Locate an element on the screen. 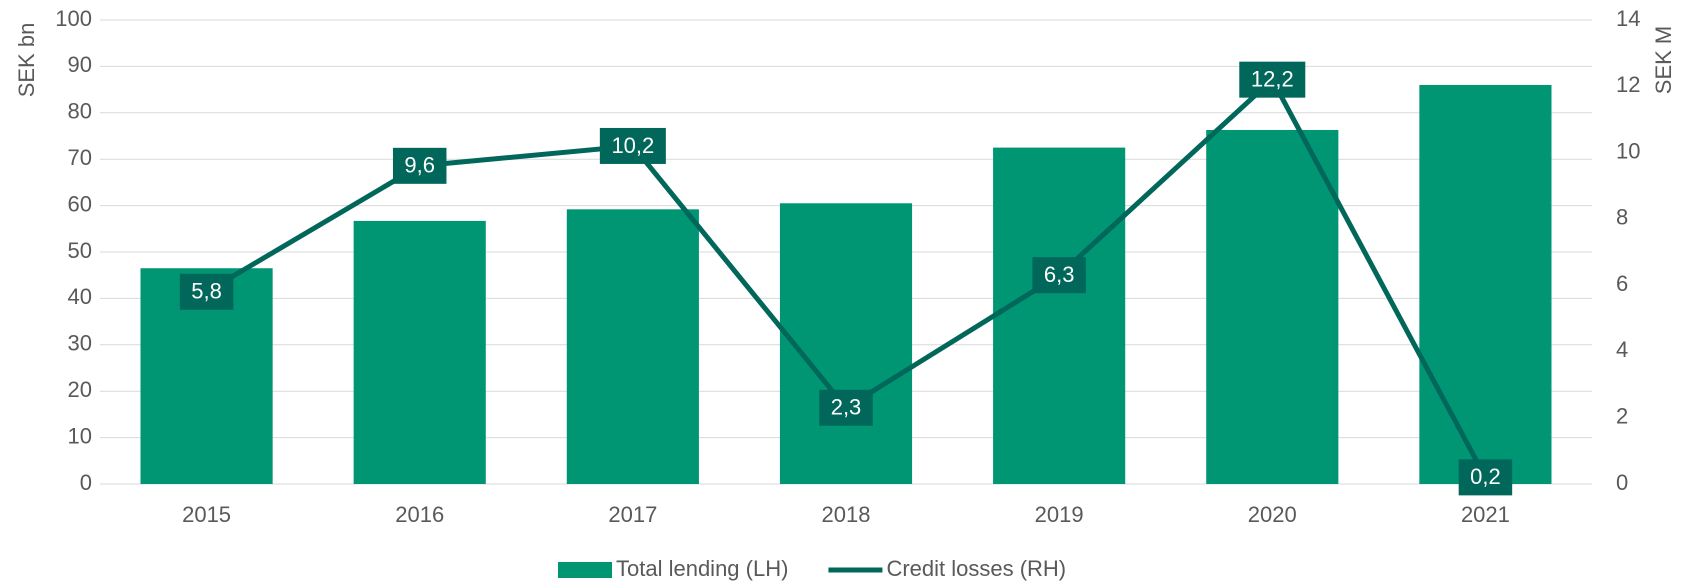  legend-label: Credit losses (RH) is located at coordinates (976, 568).